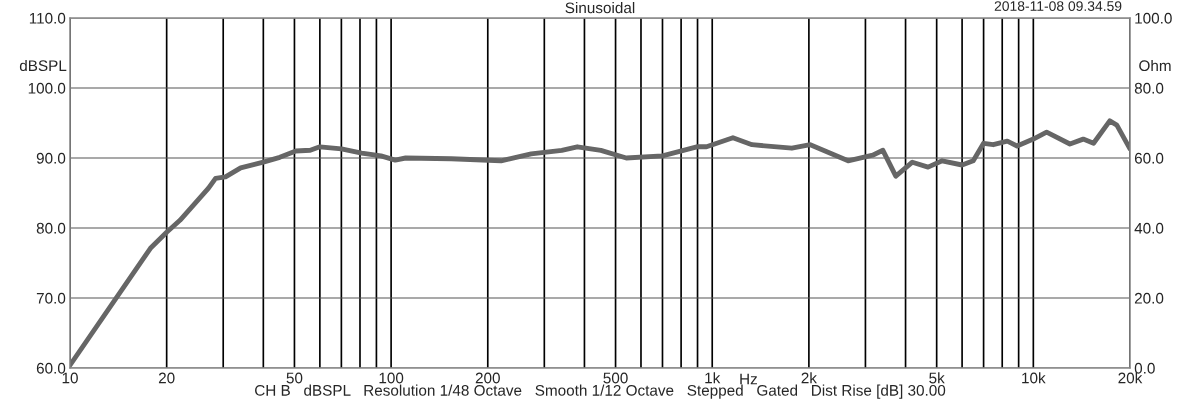 The width and height of the screenshot is (1200, 400). What do you see at coordinates (1149, 158) in the screenshot?
I see `y2-tick-label: 60.0` at bounding box center [1149, 158].